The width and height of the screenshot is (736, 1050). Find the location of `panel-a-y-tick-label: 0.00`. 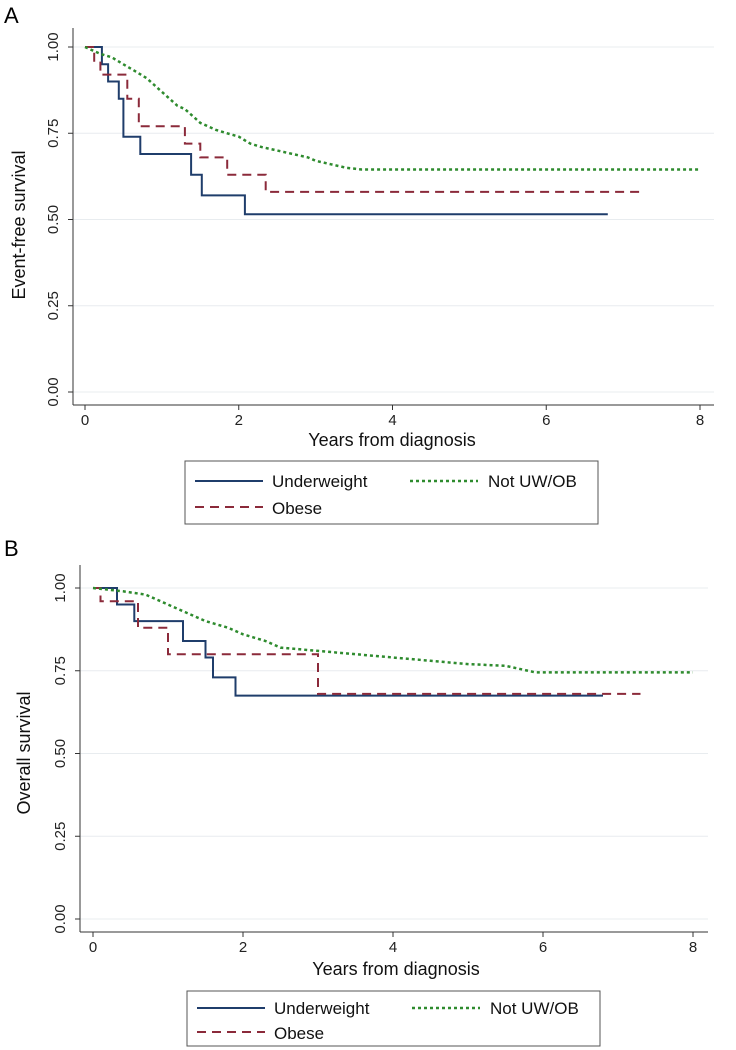

panel-a-y-tick-label: 0.00 is located at coordinates (53, 391).